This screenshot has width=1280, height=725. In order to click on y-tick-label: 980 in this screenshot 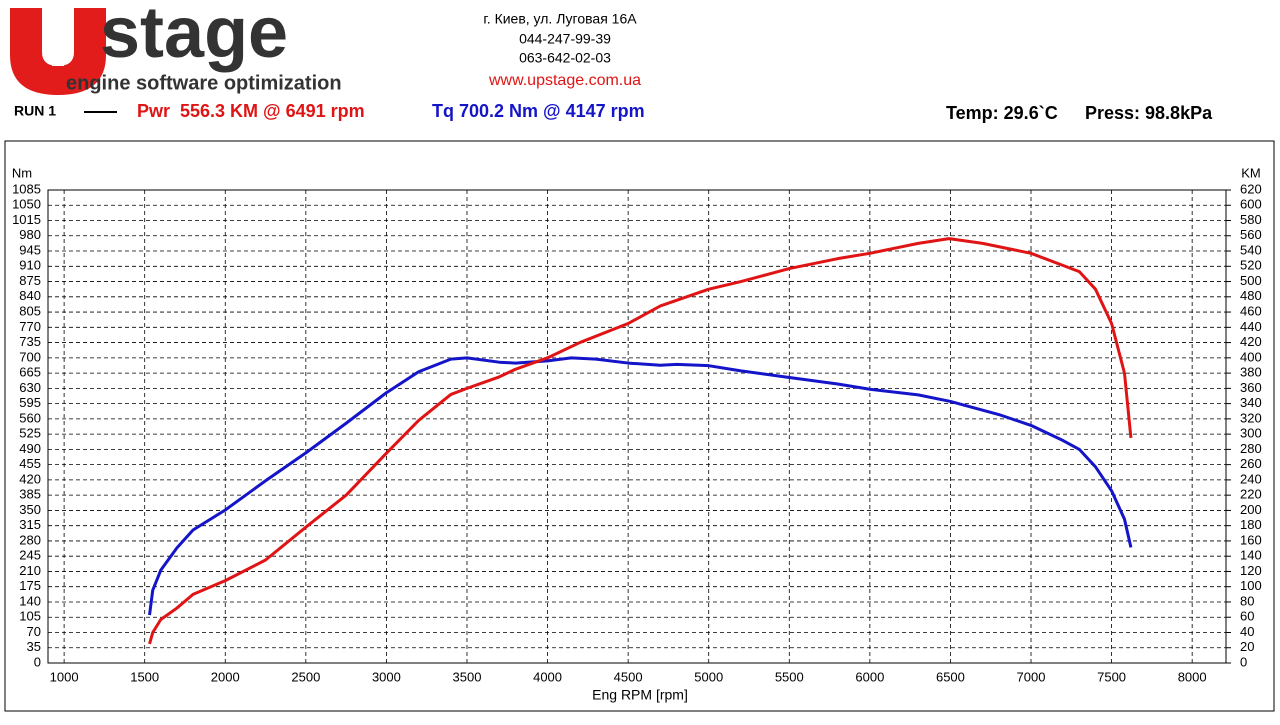, I will do `click(30, 234)`.